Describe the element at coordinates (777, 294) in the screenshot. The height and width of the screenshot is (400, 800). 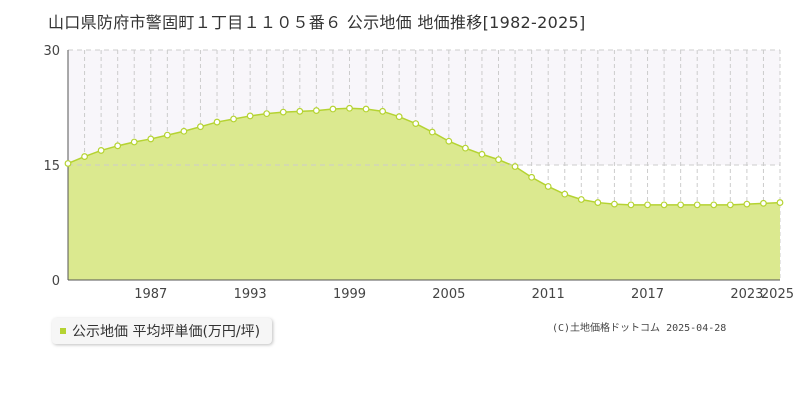
I see `x-tick-label: 2025` at that location.